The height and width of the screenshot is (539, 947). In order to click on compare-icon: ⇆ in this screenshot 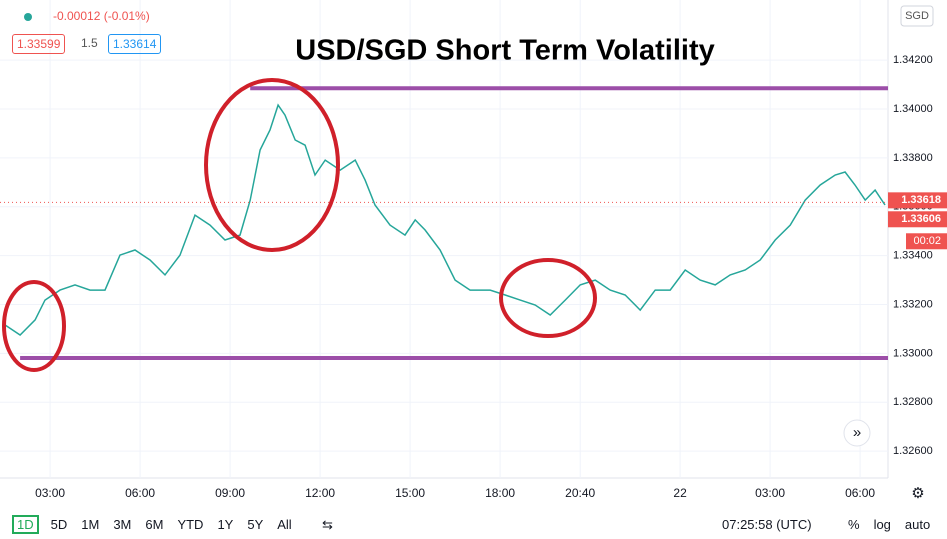, I will do `click(327, 524)`.